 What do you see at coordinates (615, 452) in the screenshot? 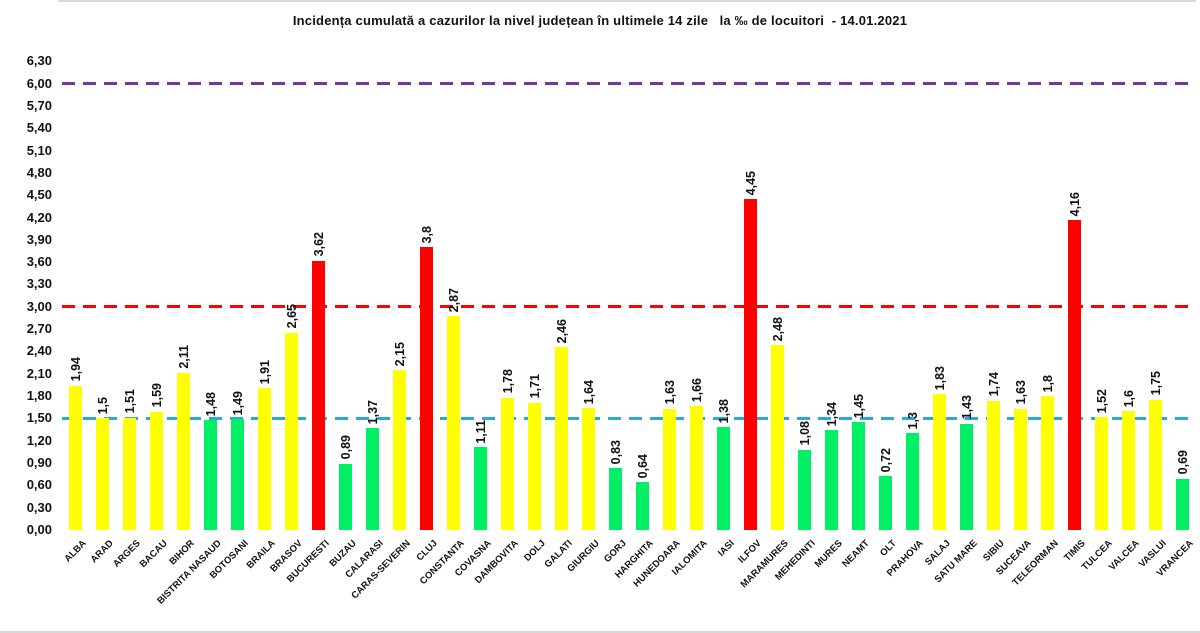
I see `bar-value-label-gorj: 0,83` at bounding box center [615, 452].